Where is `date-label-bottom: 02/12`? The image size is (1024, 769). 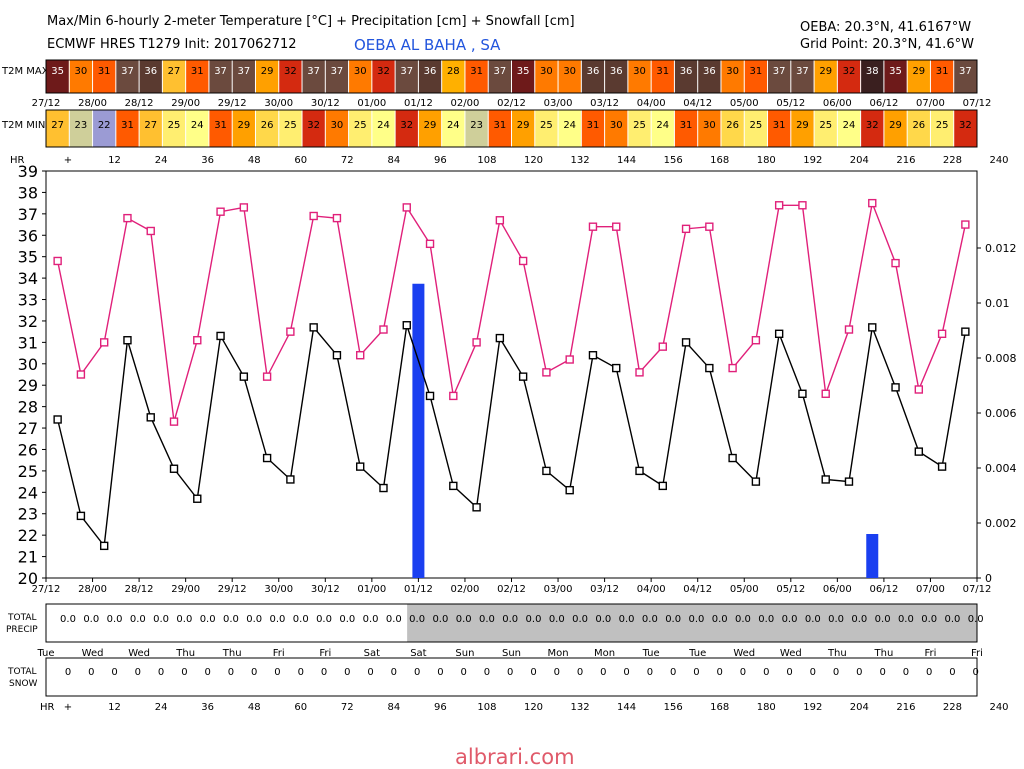
date-label-bottom: 02/12 is located at coordinates (511, 589).